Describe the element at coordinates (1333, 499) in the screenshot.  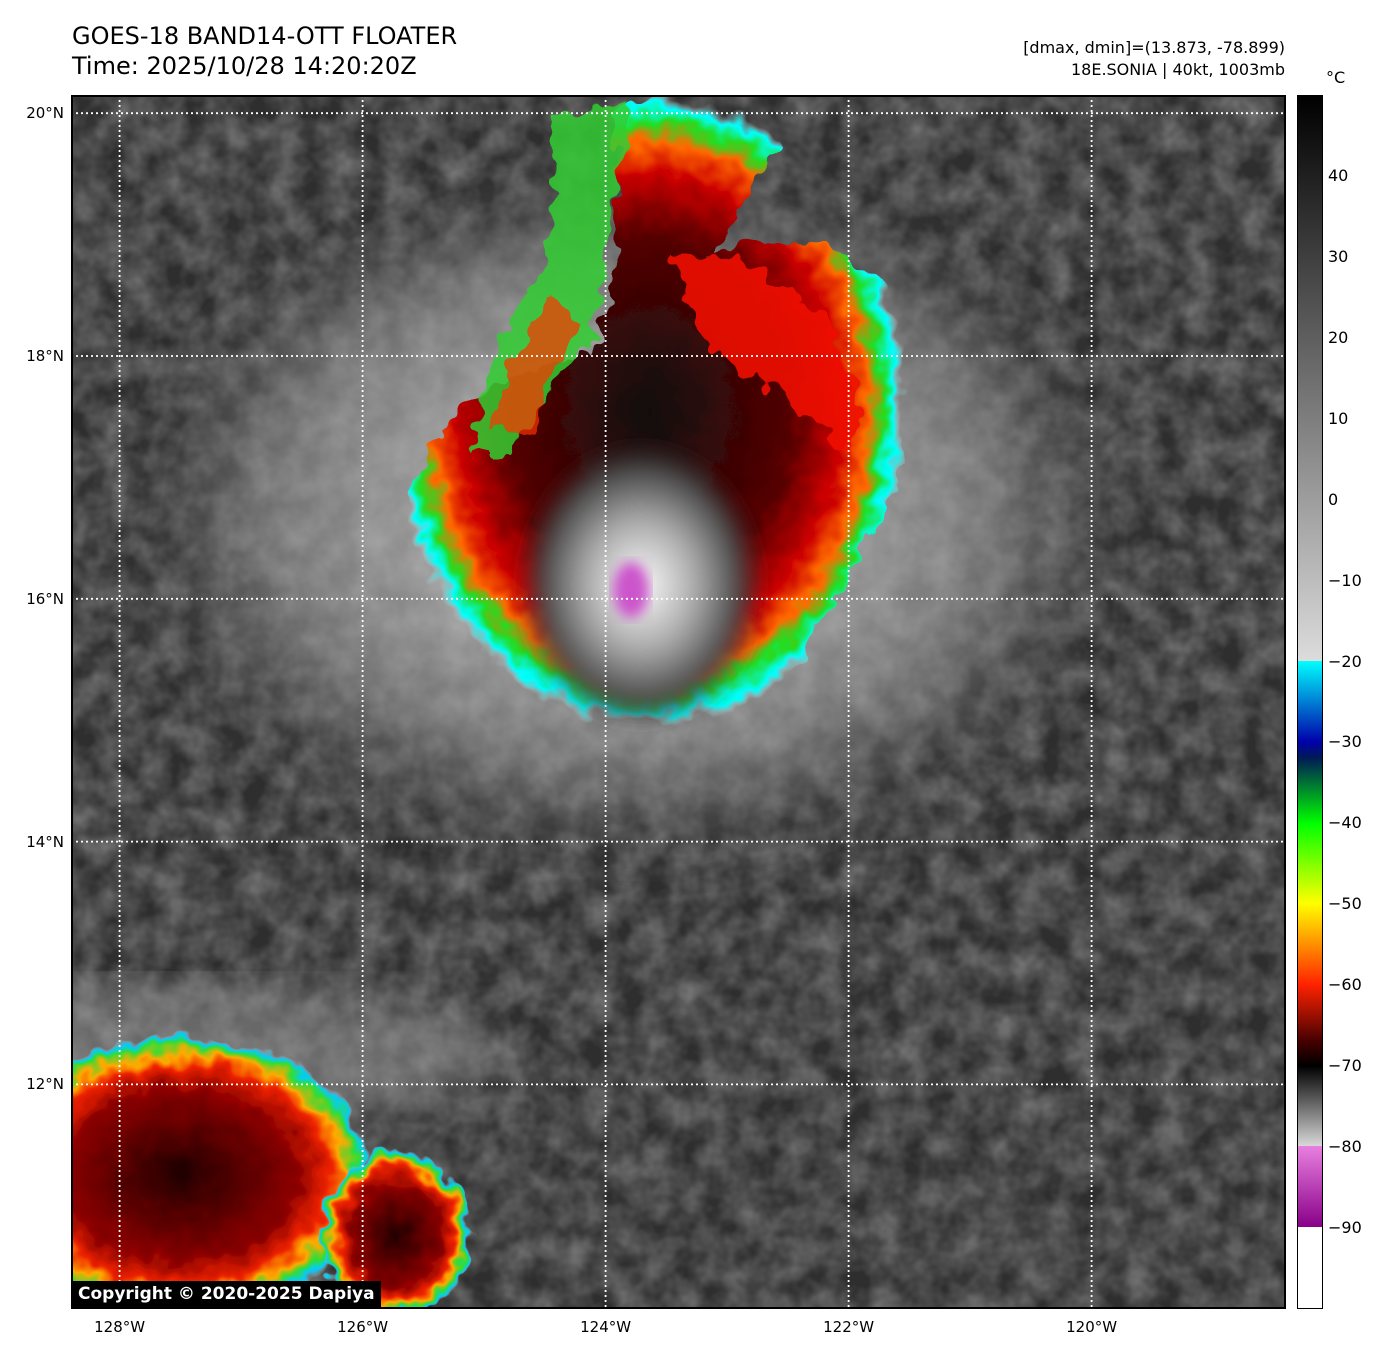
I see `colorbar-tick-label: 0` at that location.